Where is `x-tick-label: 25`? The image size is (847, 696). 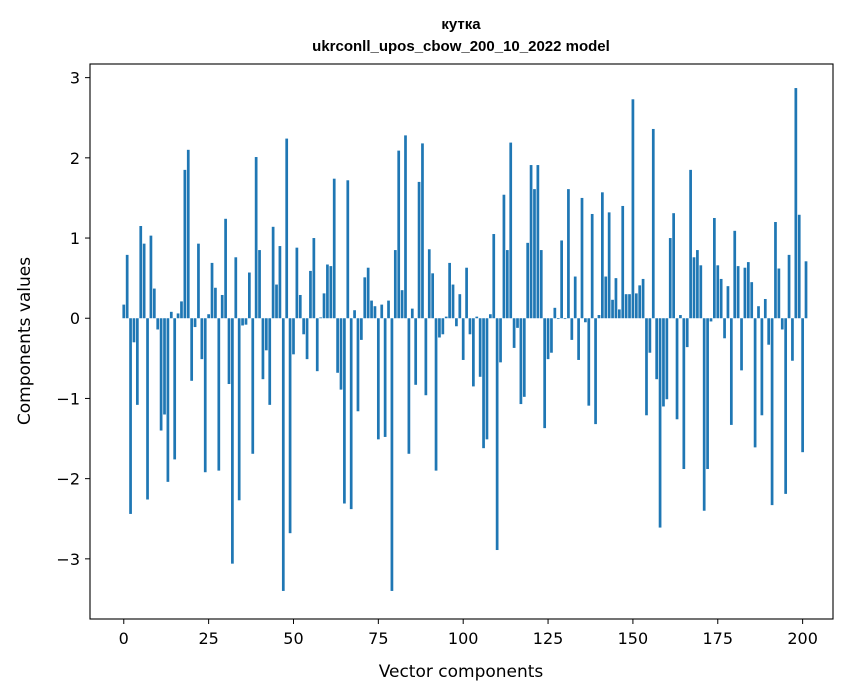 x-tick-label: 25 is located at coordinates (208, 638).